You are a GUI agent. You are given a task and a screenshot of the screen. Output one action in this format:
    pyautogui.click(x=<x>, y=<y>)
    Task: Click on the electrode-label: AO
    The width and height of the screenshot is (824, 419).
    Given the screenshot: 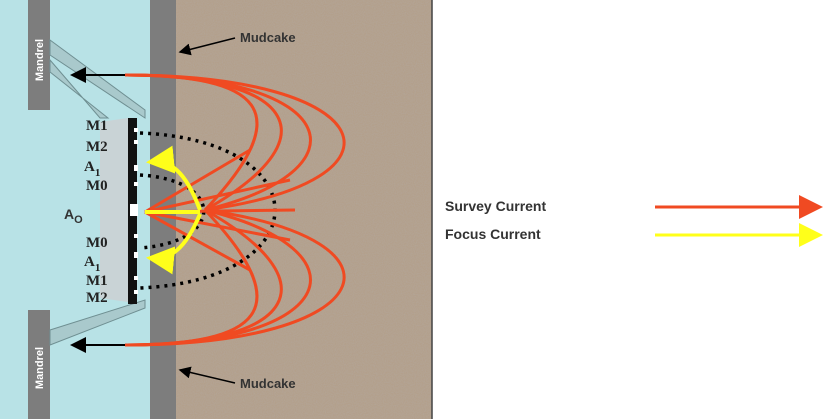 What is the action you would take?
    pyautogui.click(x=73, y=216)
    